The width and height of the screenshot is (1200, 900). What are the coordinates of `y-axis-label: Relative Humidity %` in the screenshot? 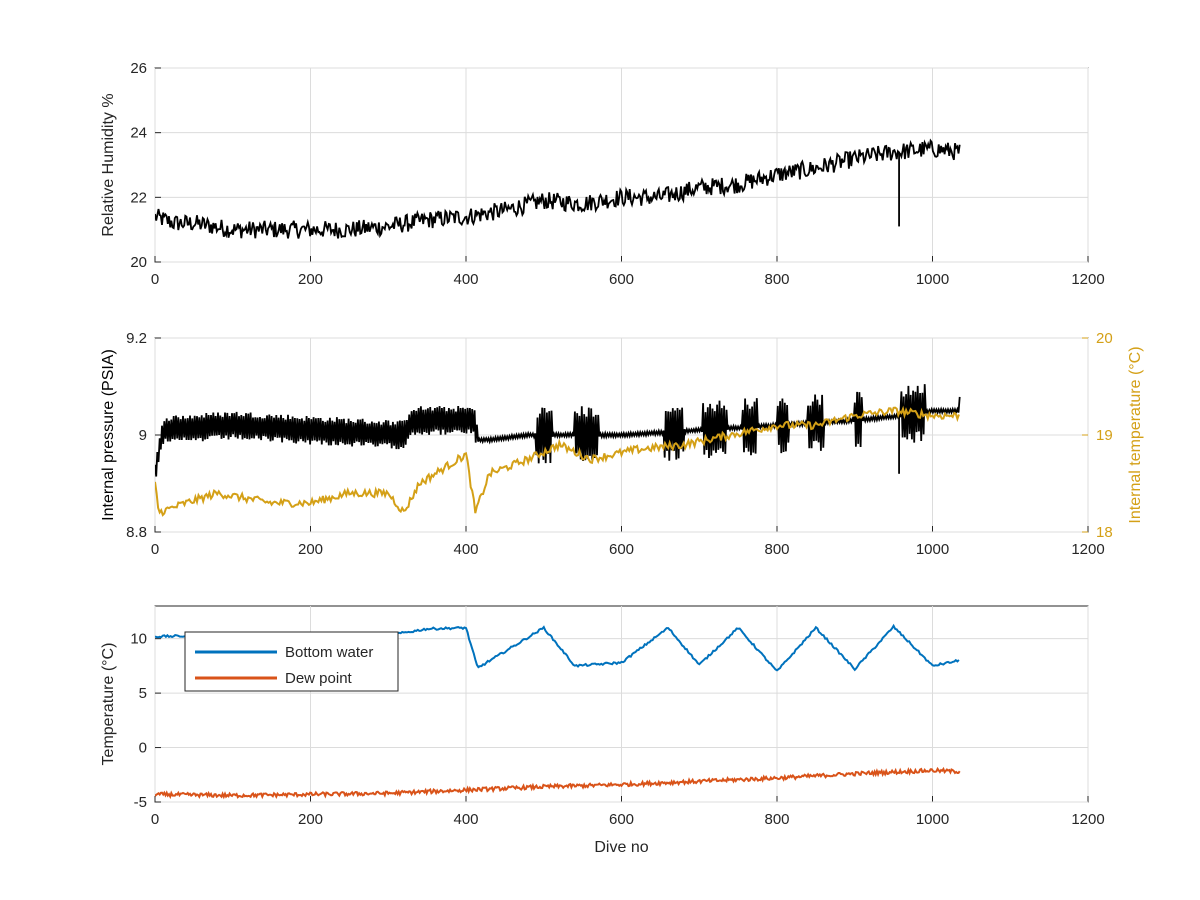 It's located at (108, 164).